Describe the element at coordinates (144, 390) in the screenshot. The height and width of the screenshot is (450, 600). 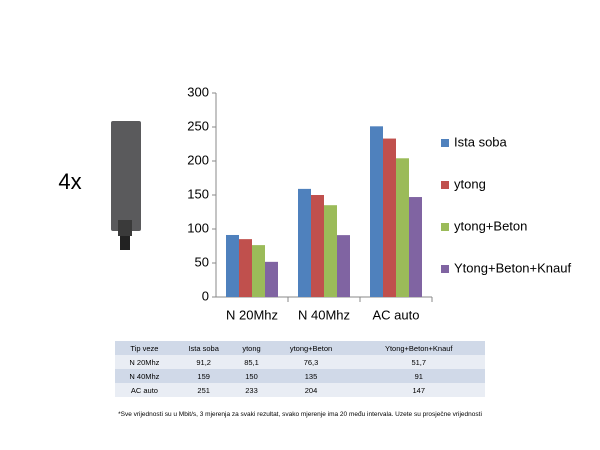
I see `table-cell: AC auto` at that location.